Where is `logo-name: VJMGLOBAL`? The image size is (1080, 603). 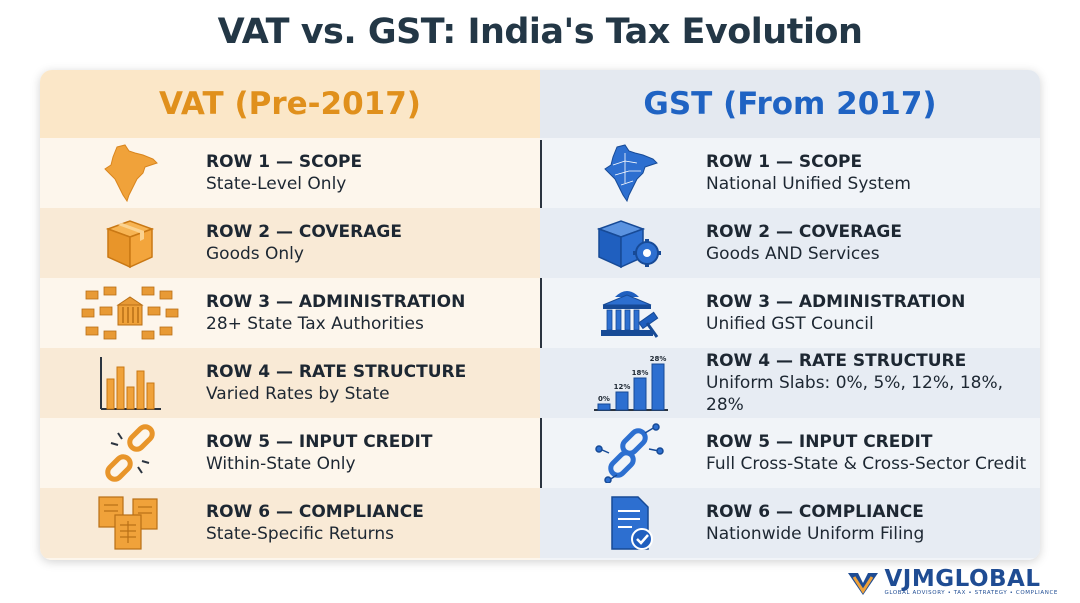
logo-name: VJMGLOBAL is located at coordinates (962, 579).